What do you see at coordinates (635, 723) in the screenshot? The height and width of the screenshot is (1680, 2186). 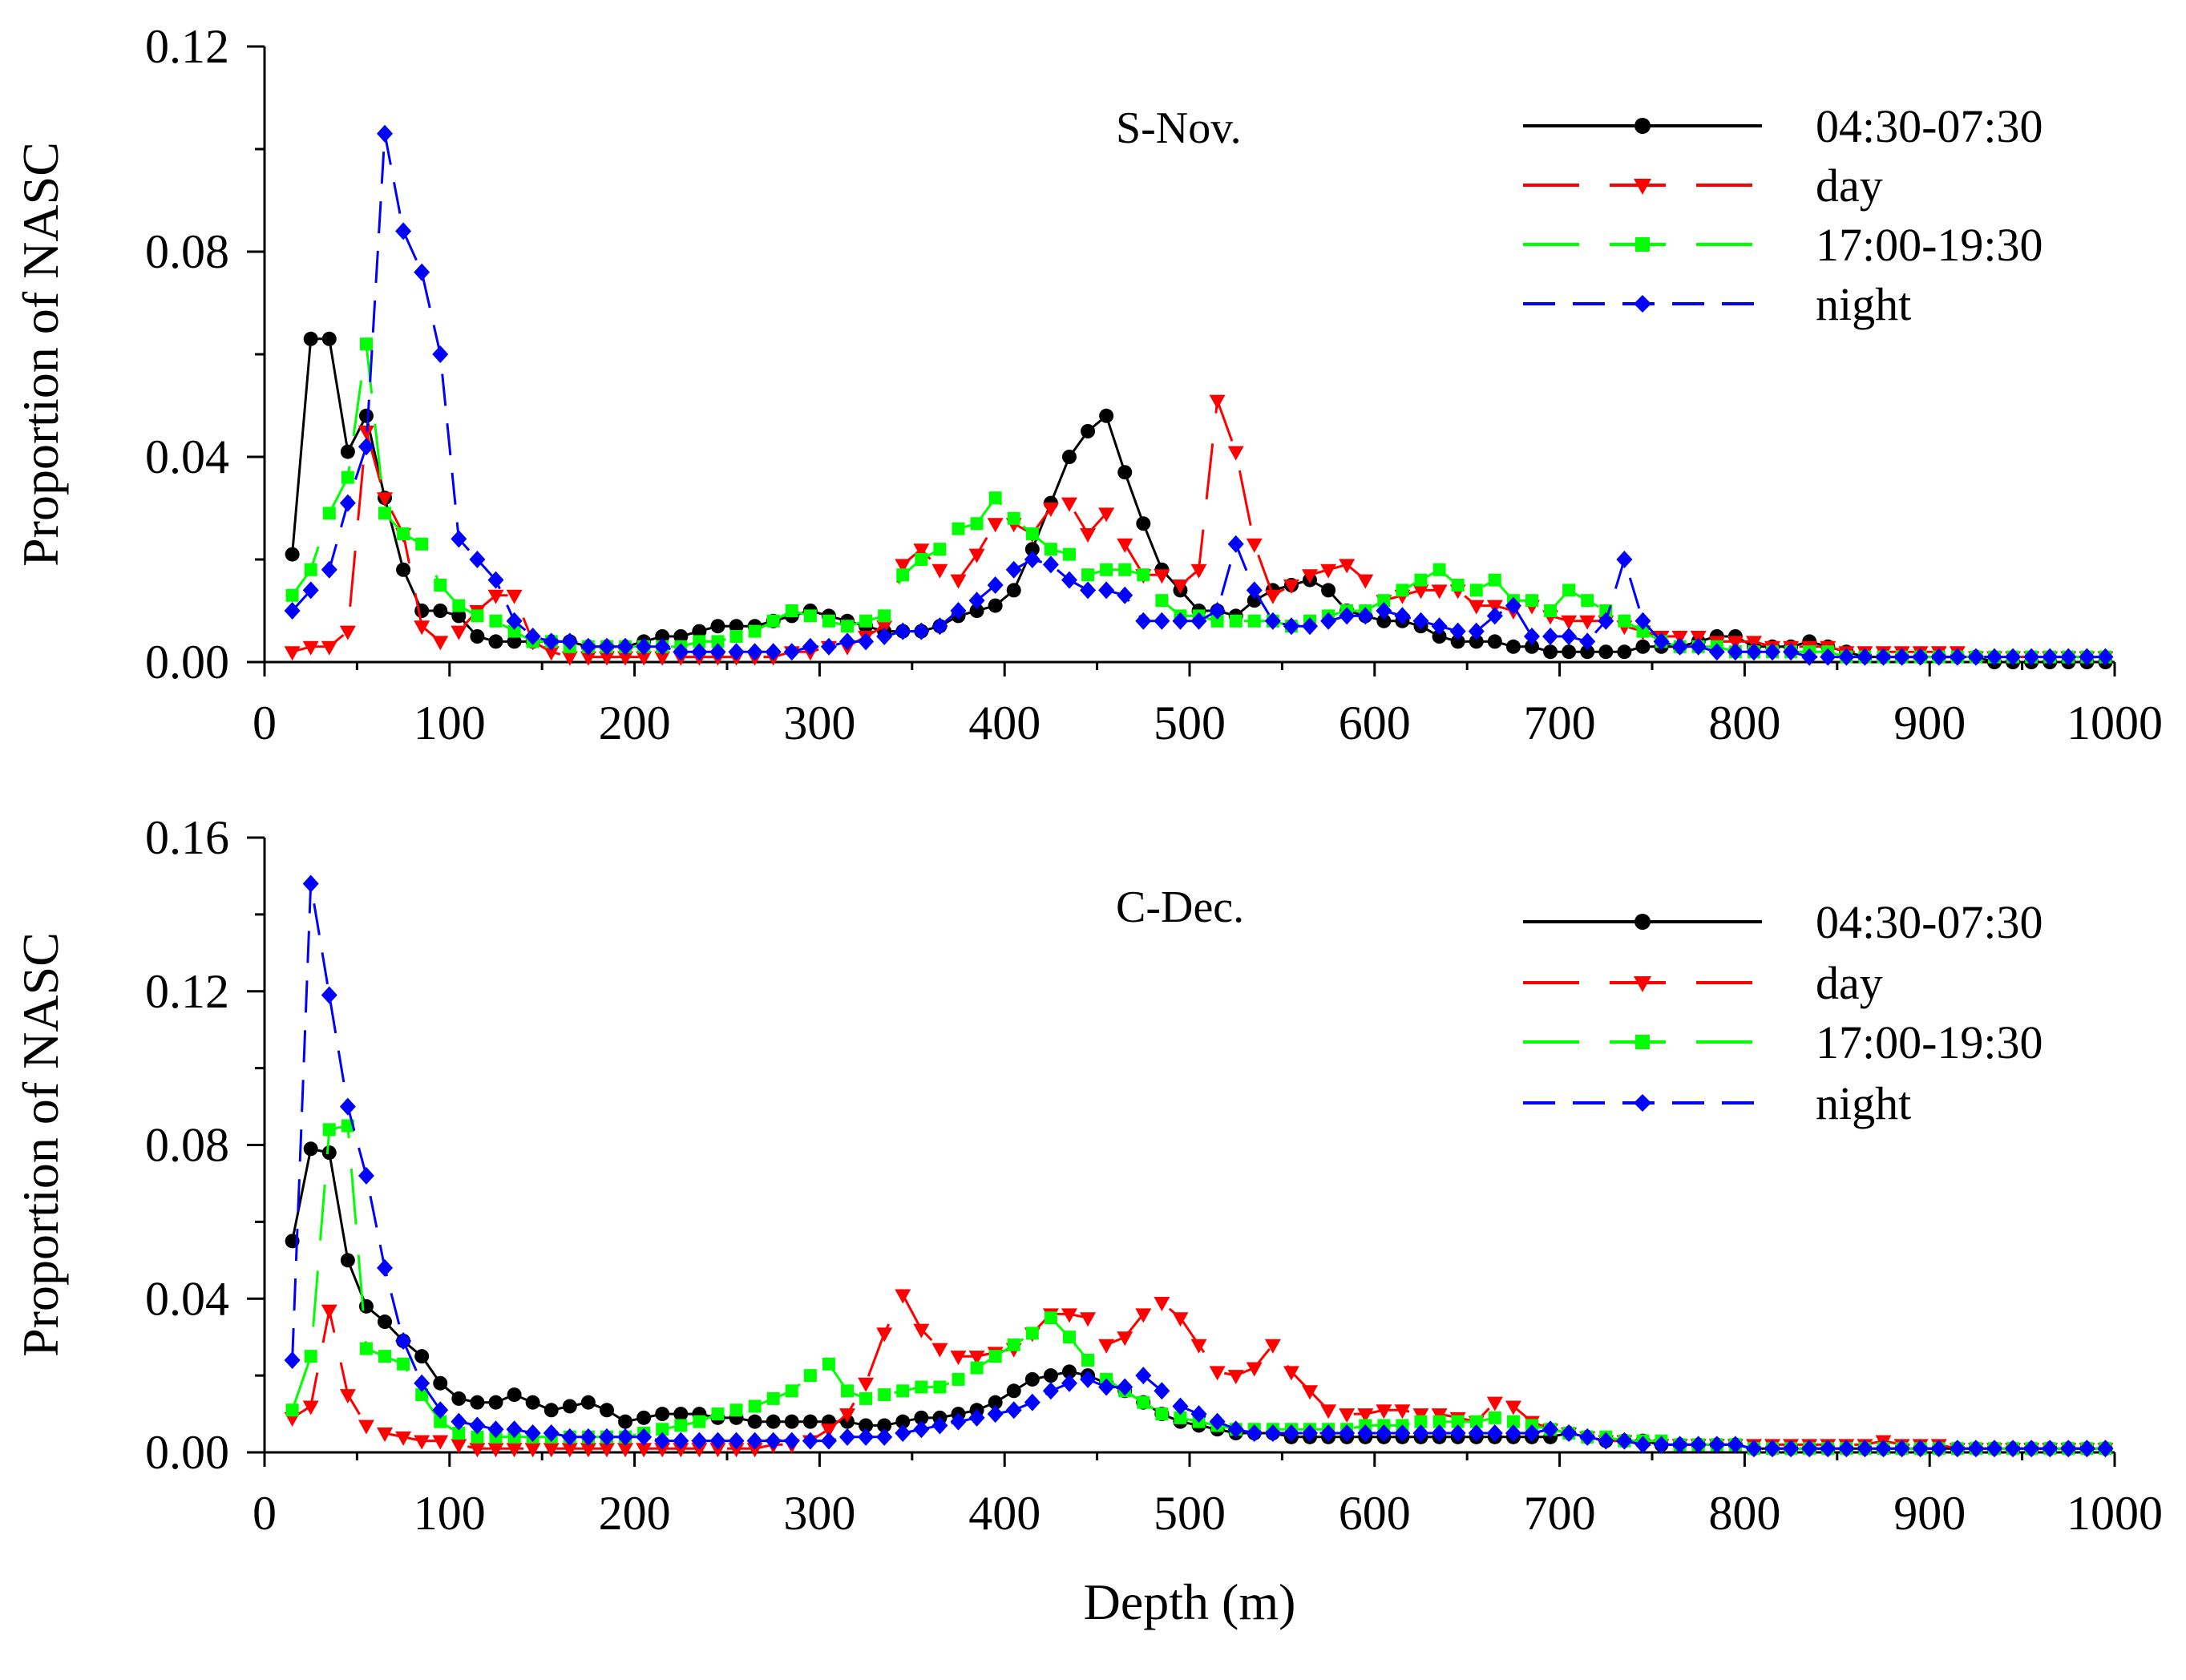 I see `x-tick-label: 200` at bounding box center [635, 723].